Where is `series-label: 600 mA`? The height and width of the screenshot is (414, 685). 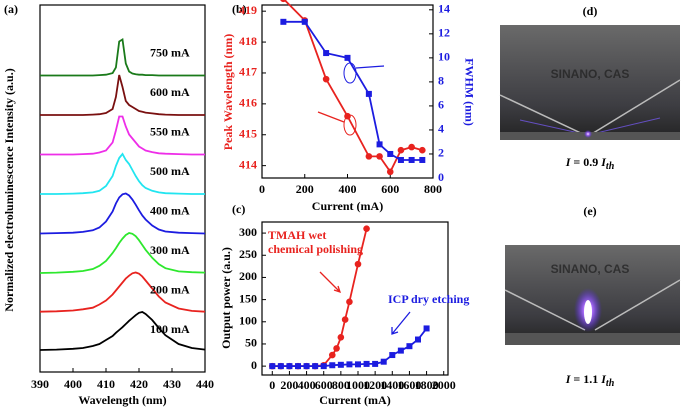 series-label: 600 mA is located at coordinates (170, 92).